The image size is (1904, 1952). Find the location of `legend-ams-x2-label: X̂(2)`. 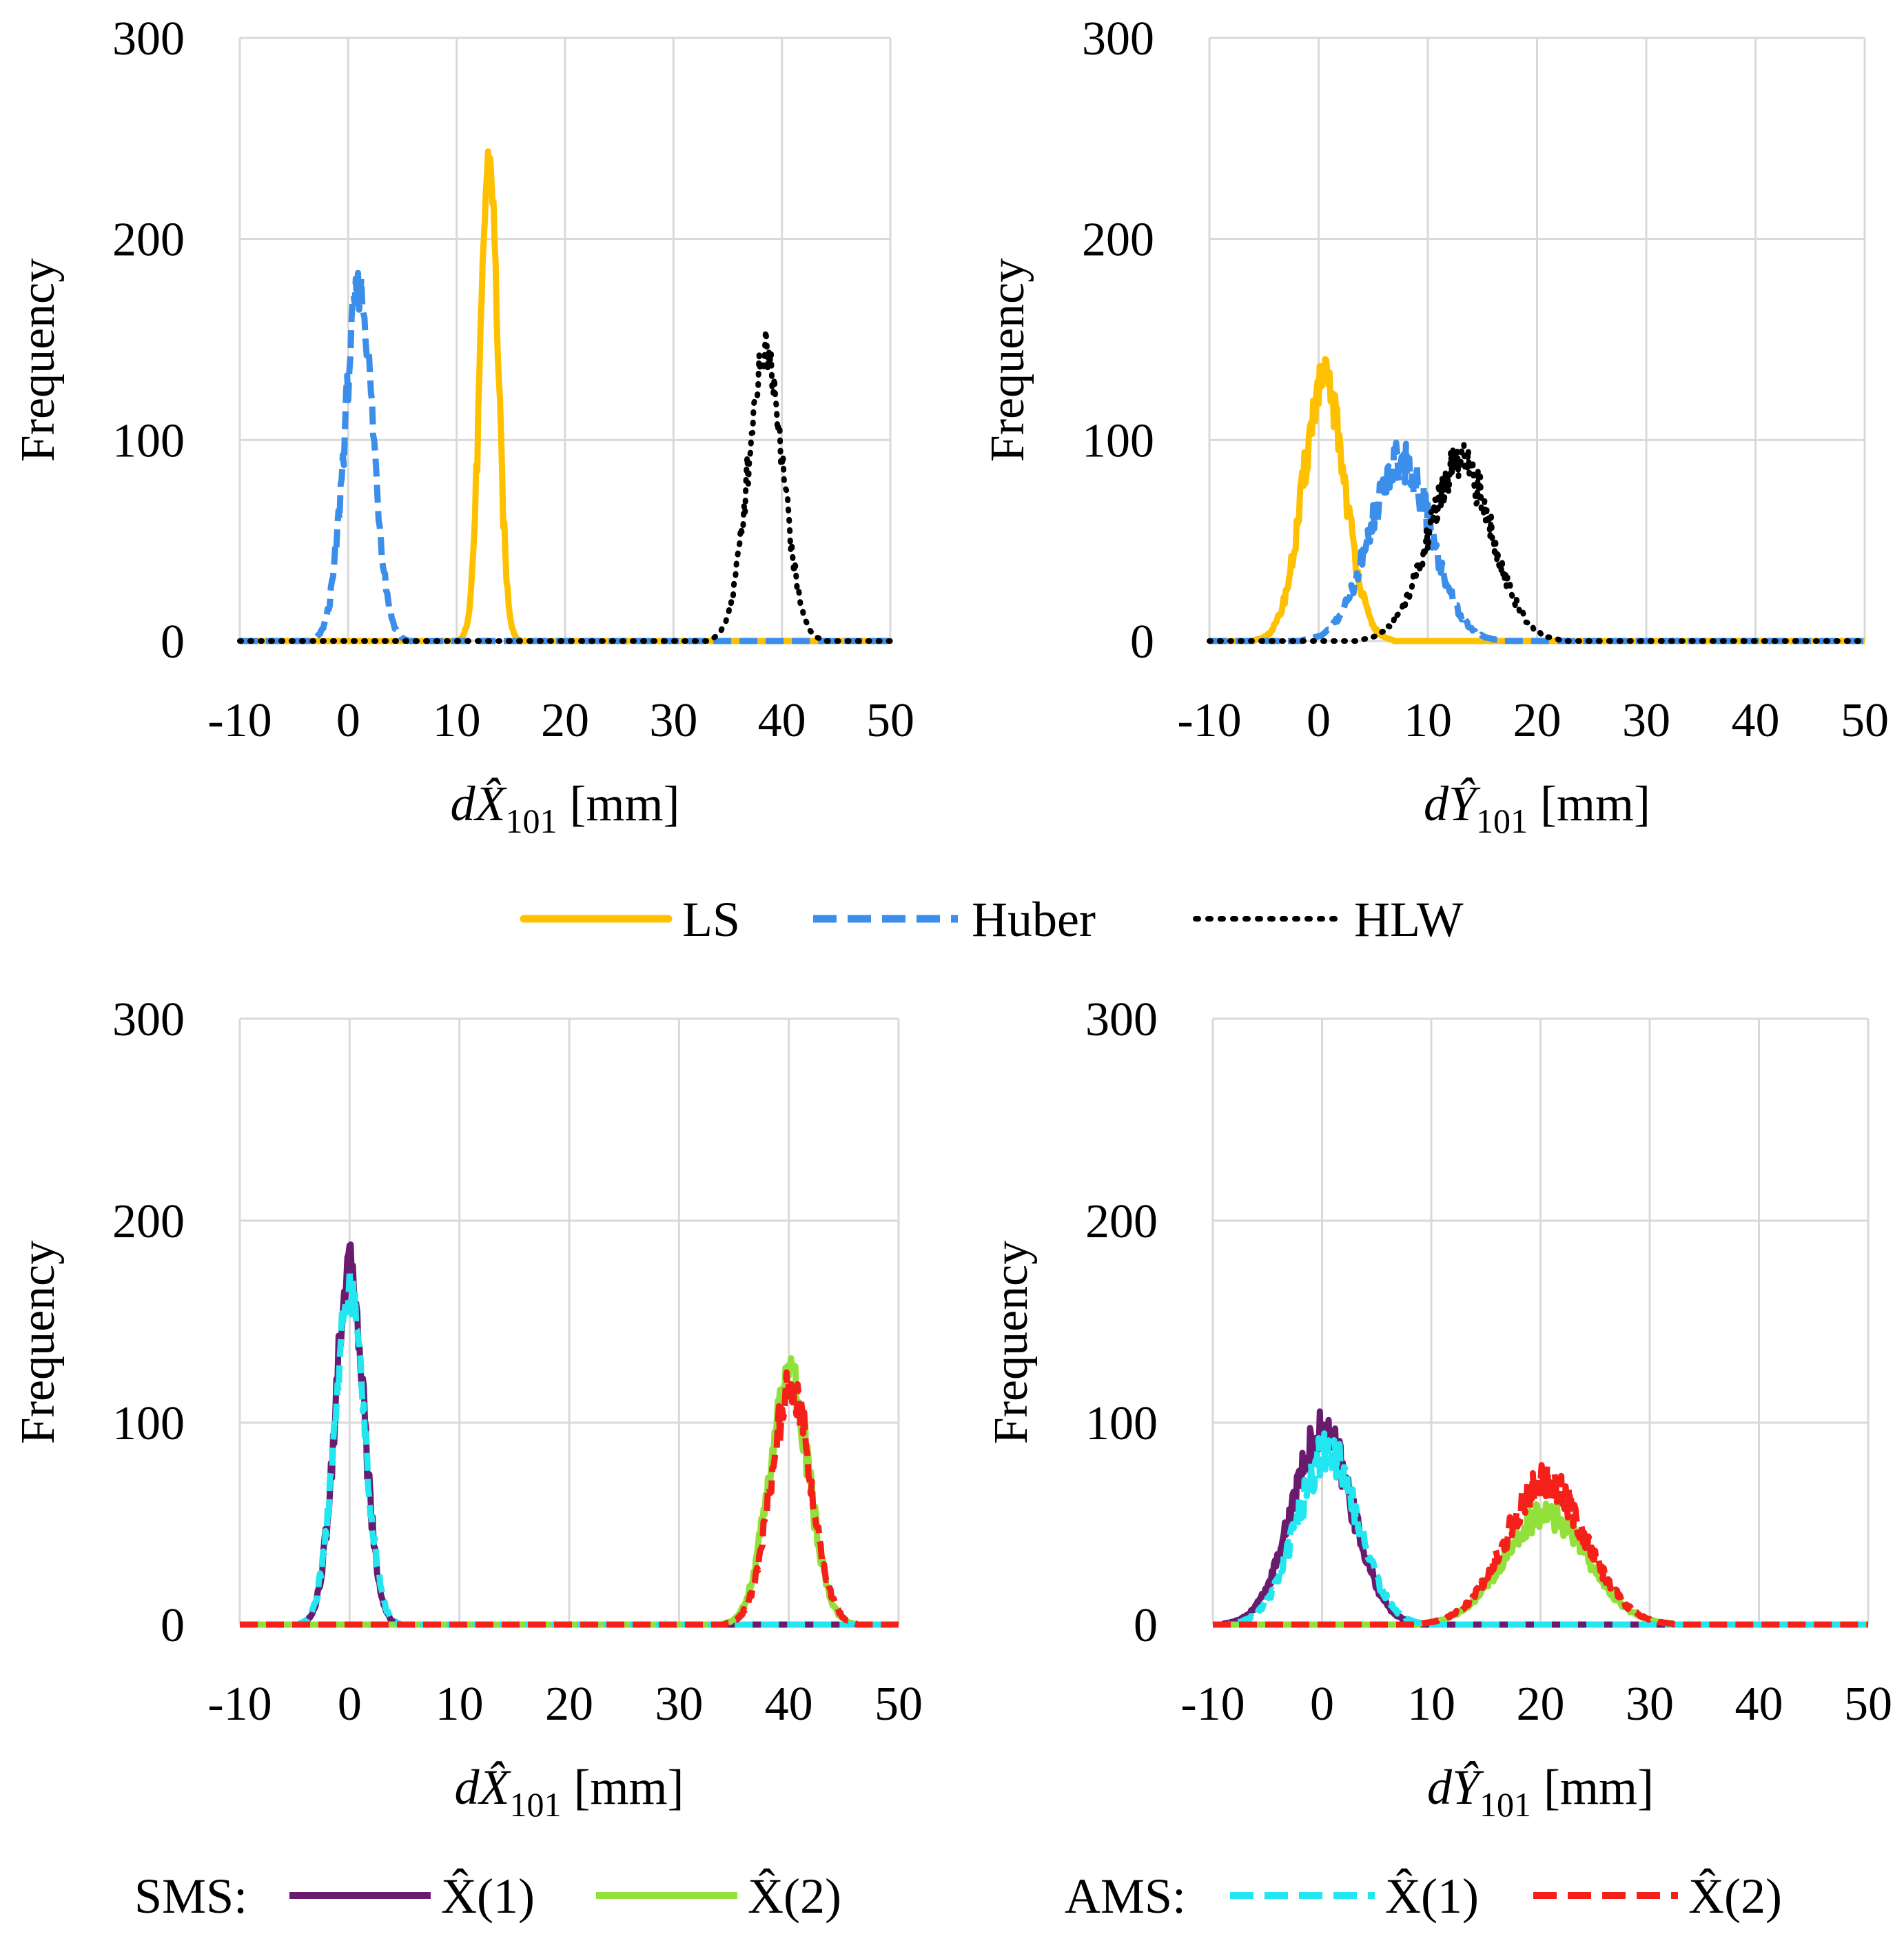

legend-ams-x2-label: X̂(2) is located at coordinates (1735, 1896).